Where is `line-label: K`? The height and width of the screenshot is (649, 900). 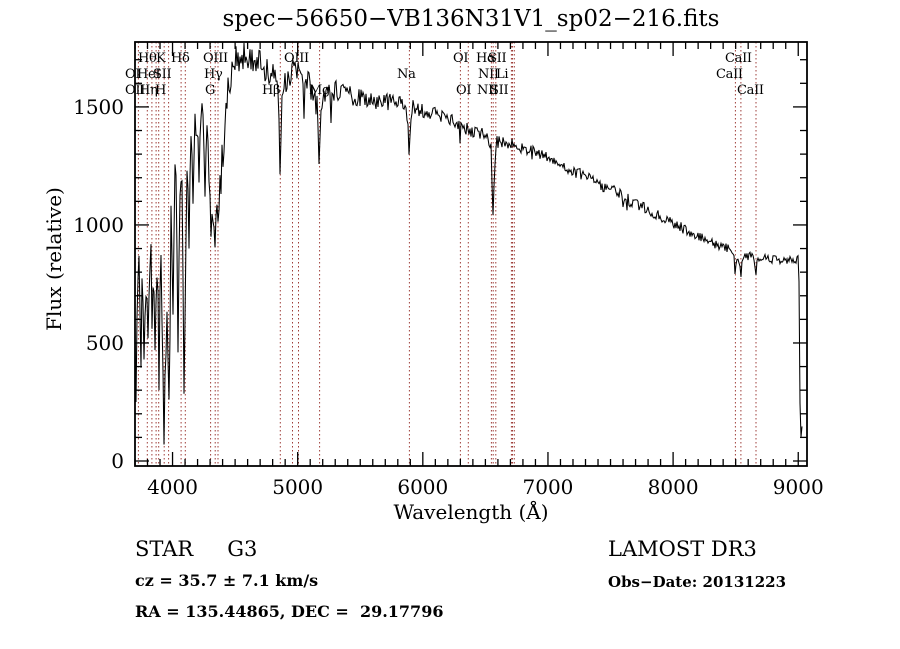
line-label: K is located at coordinates (161, 58).